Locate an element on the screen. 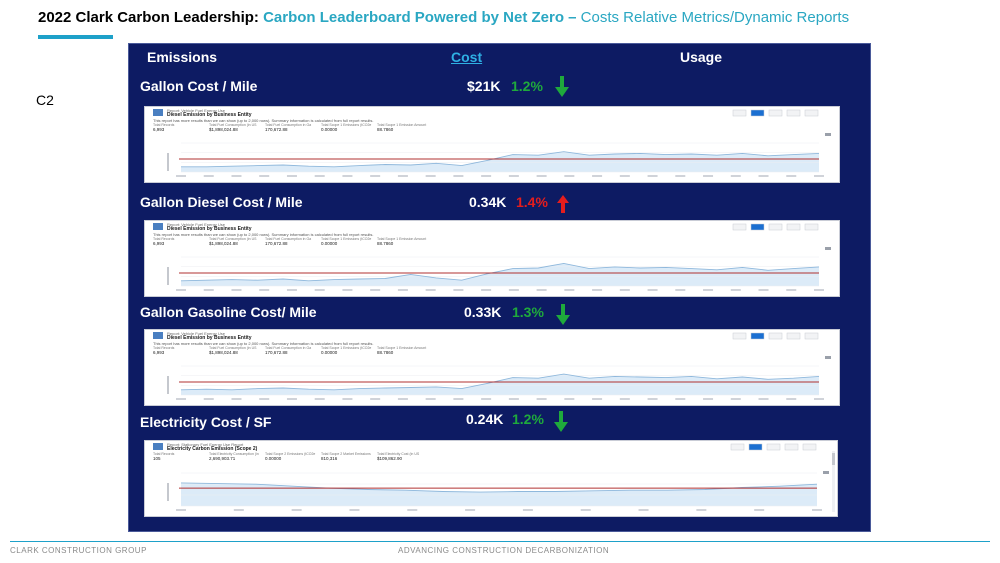 The height and width of the screenshot is (563, 1000). report-stat-label: Total Electricity Cost (in US is located at coordinates (398, 454).